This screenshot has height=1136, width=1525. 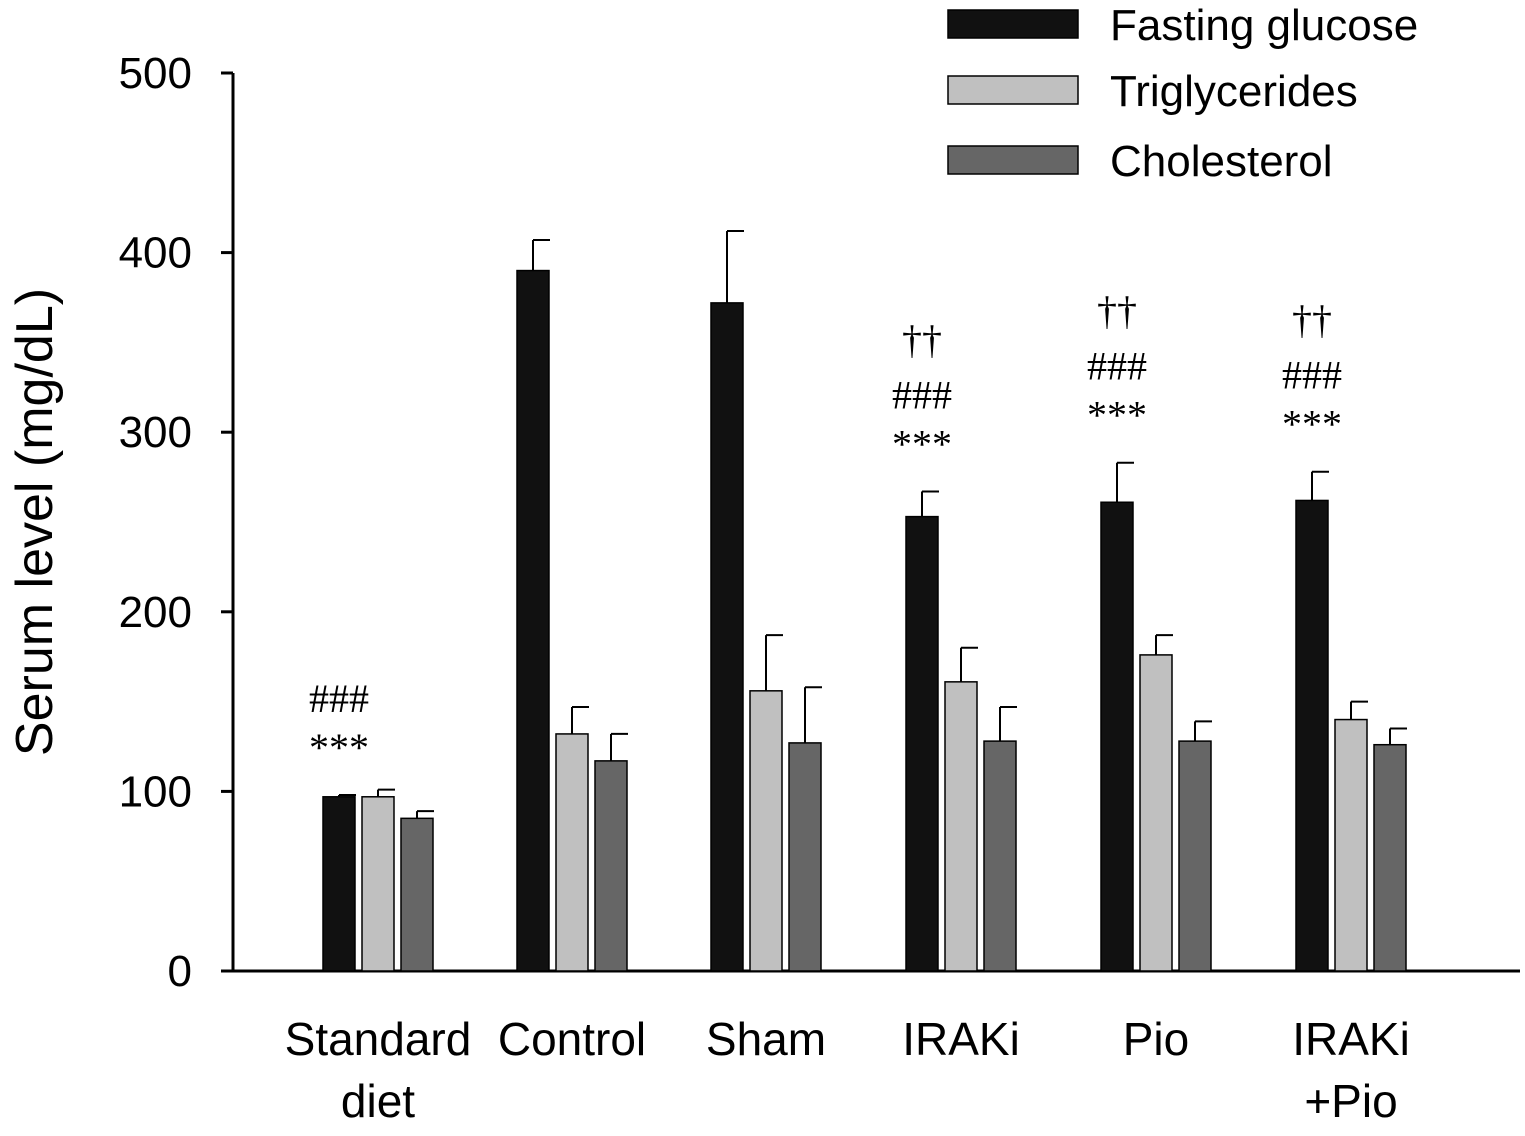 I want to click on x-tick-label: +Pio, so click(x=1350, y=1101).